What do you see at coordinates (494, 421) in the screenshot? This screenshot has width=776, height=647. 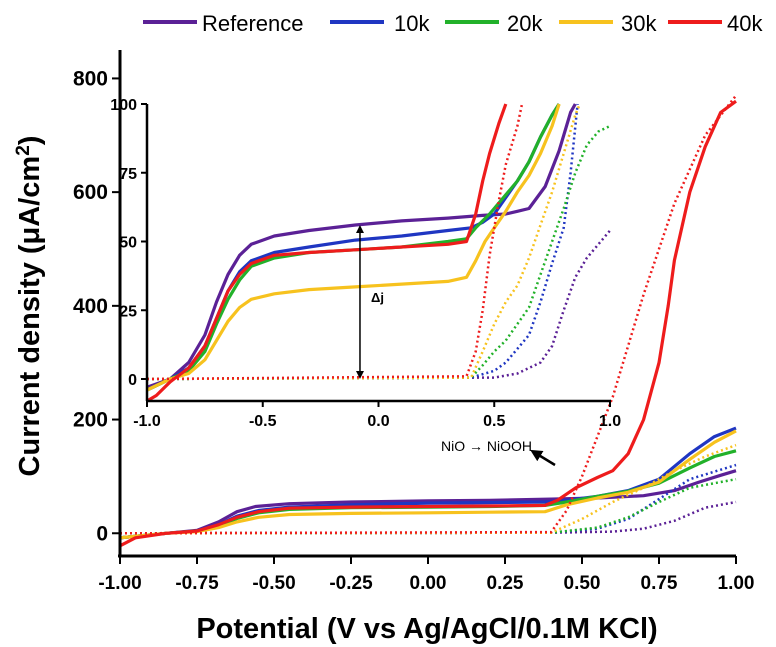 I see `inset-x-tick-label: 0.5` at bounding box center [494, 421].